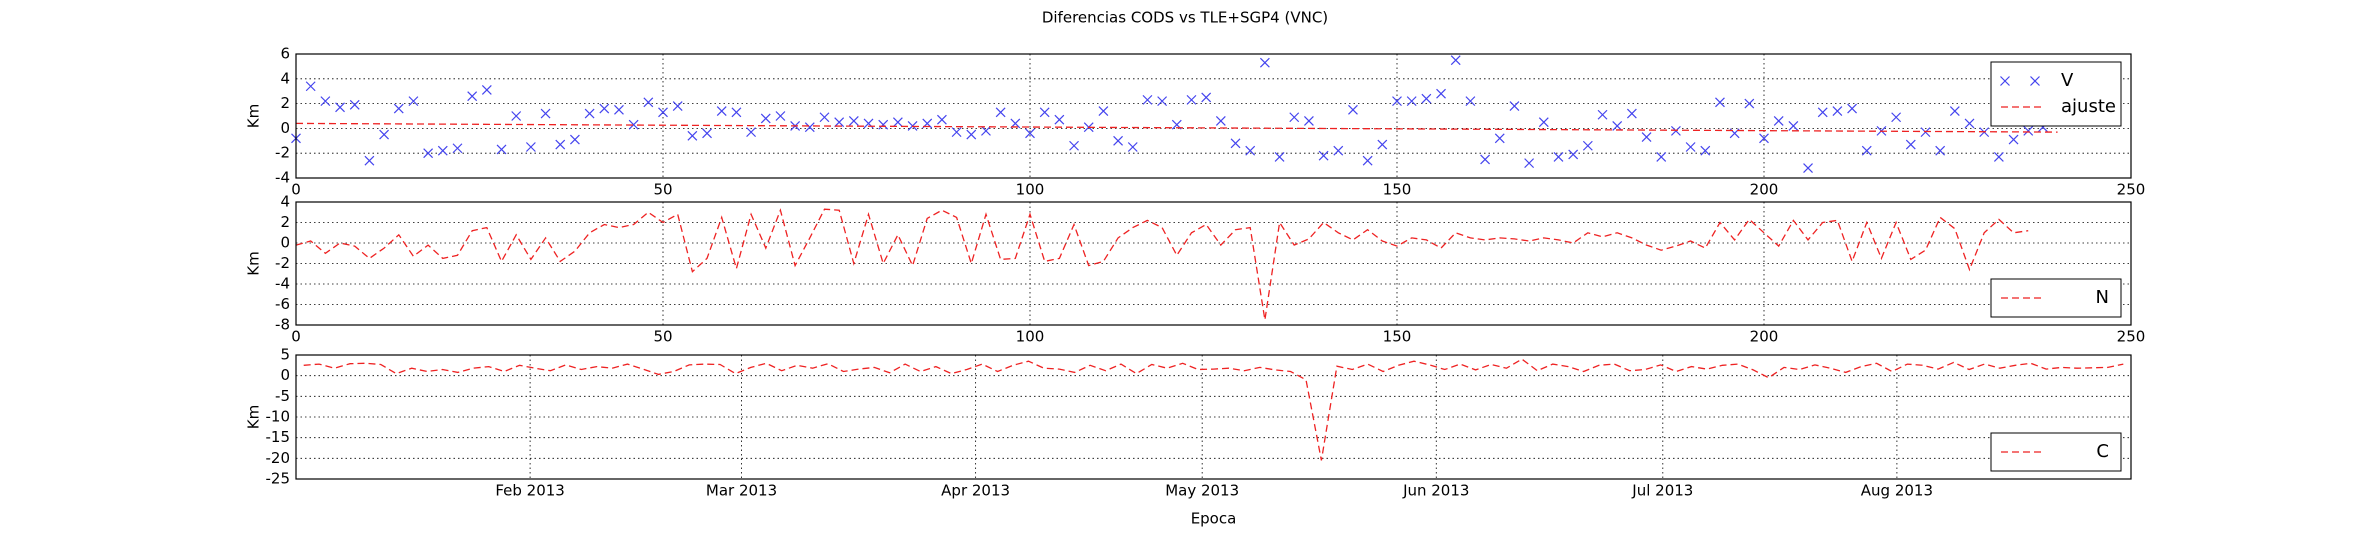  What do you see at coordinates (278, 479) in the screenshot?
I see `y-tick-label: -25` at bounding box center [278, 479].